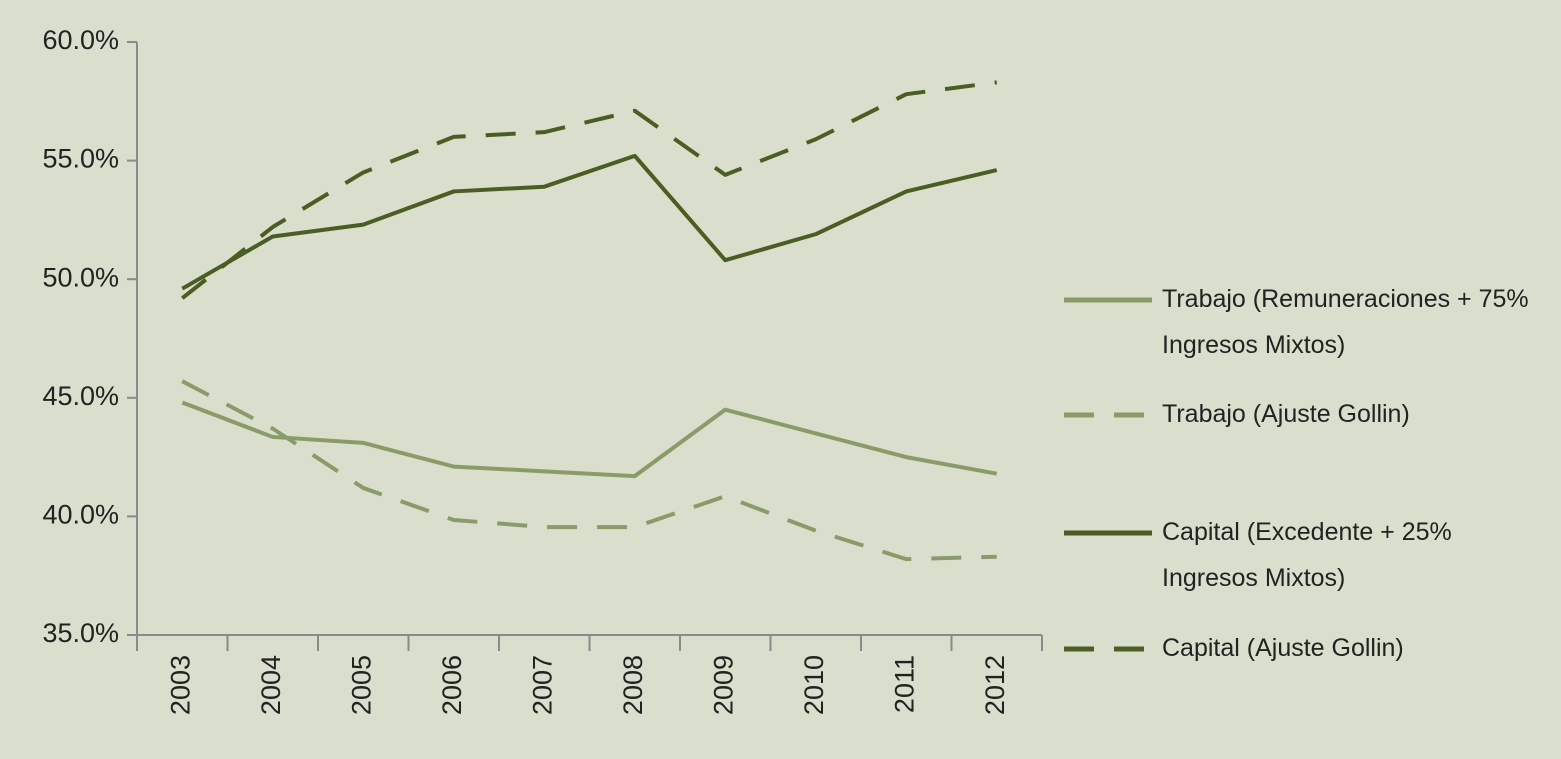 Image resolution: width=1561 pixels, height=759 pixels. What do you see at coordinates (995, 685) in the screenshot?
I see `x-tick-label: 2012` at bounding box center [995, 685].